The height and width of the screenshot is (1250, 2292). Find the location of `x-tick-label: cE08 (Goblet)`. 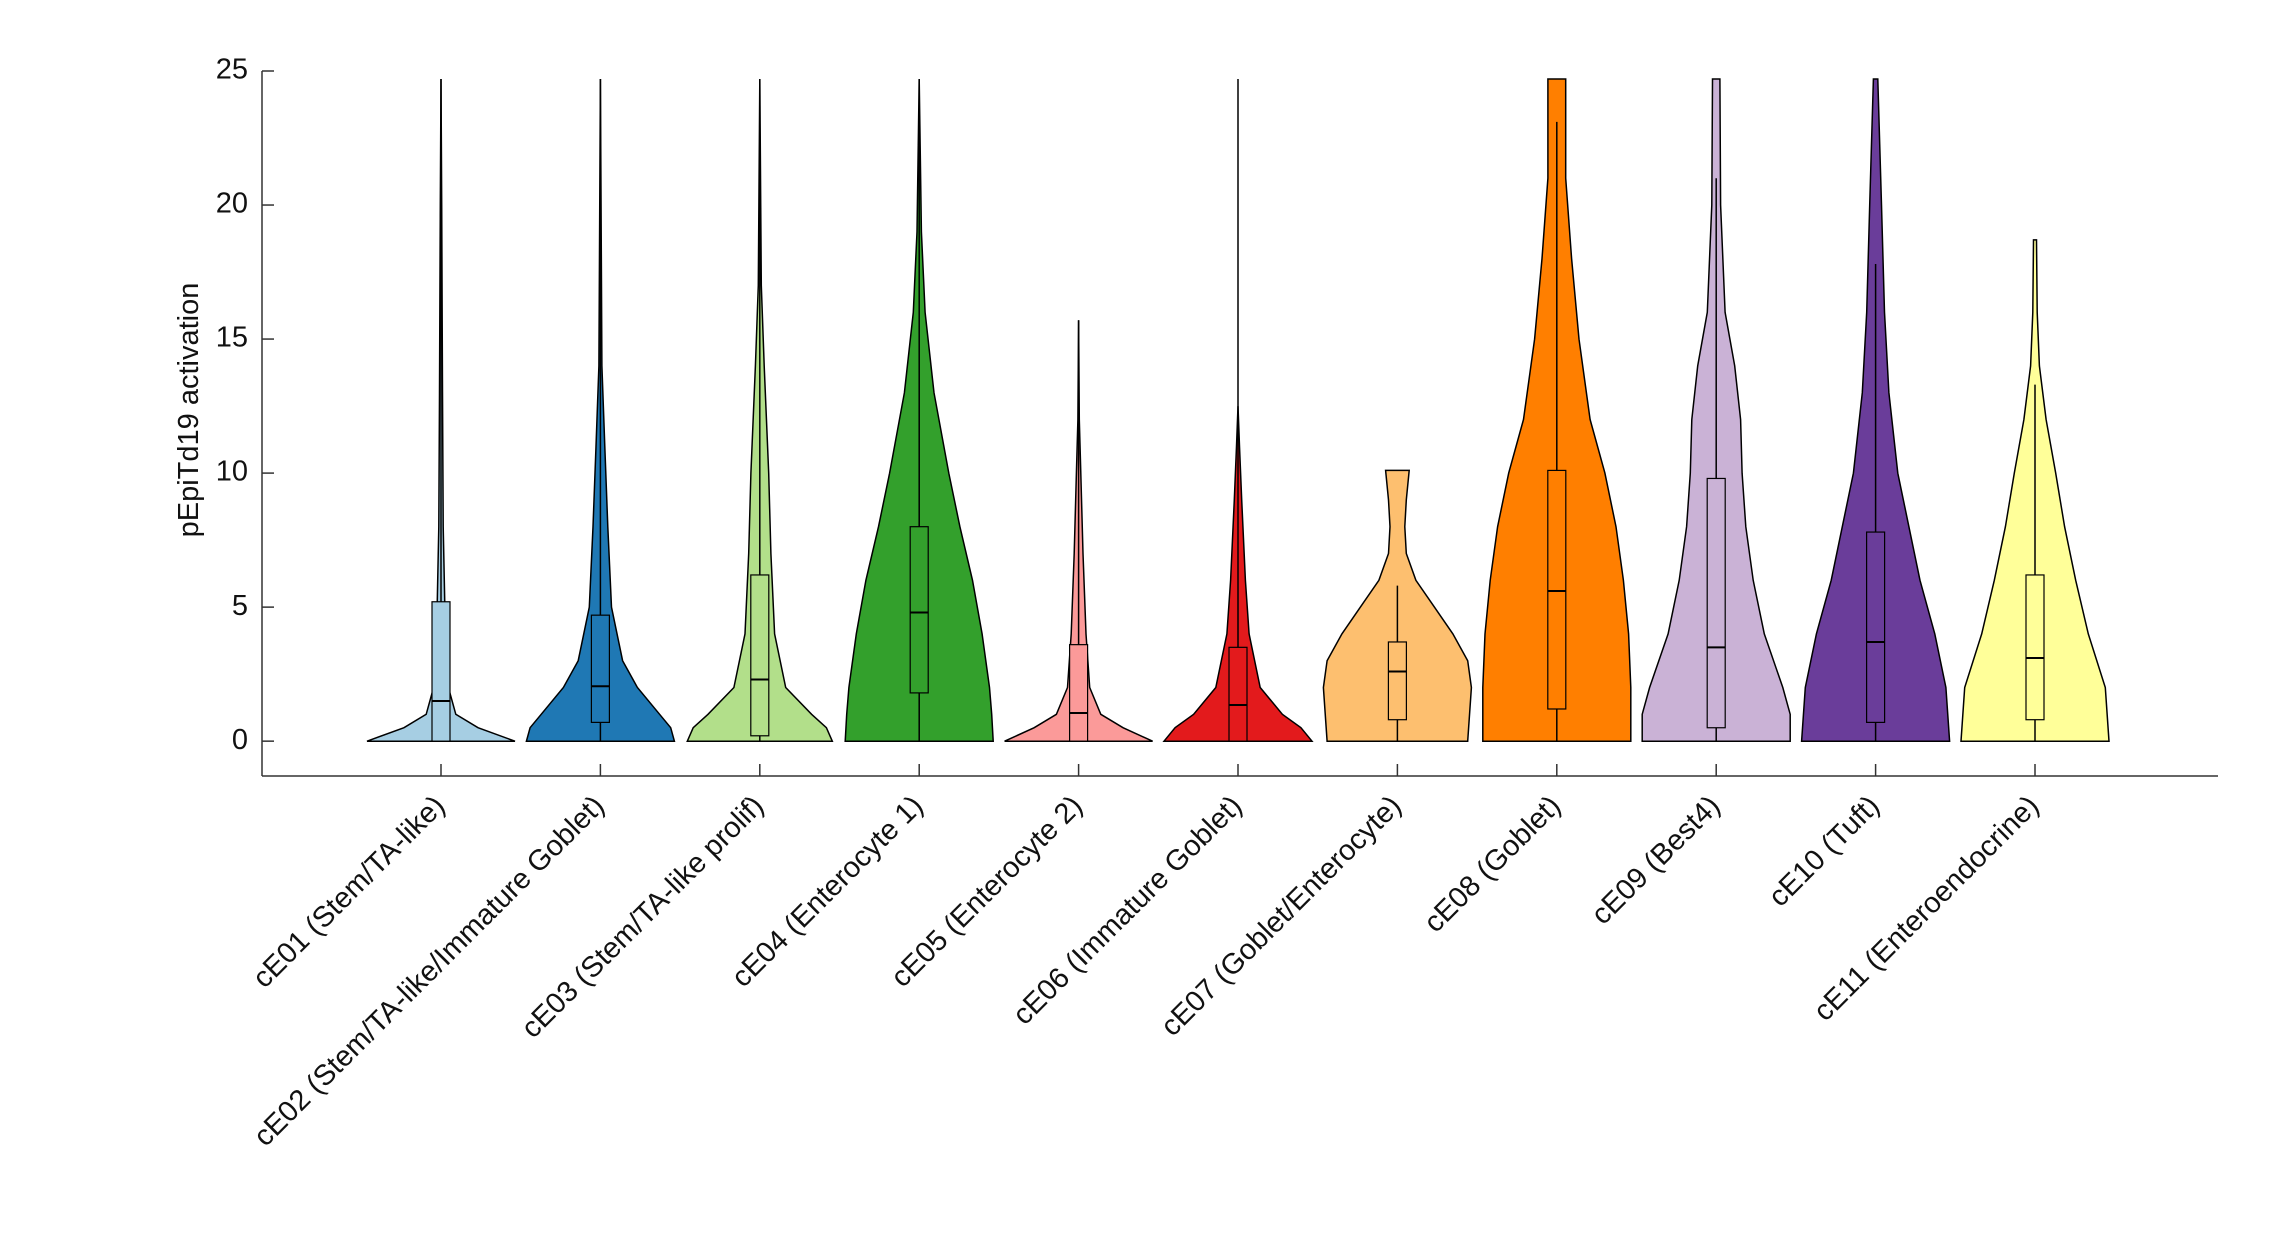

x-tick-label: cE08 (Goblet) is located at coordinates (1492, 864).